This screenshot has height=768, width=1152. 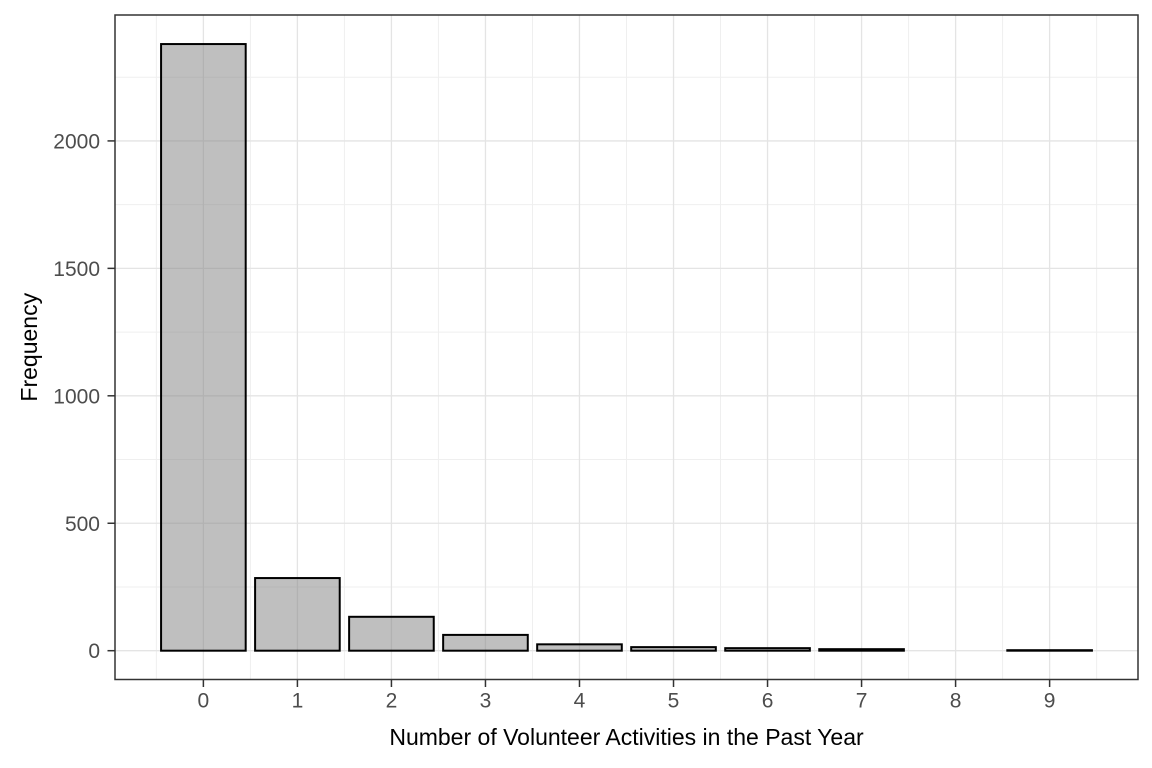 What do you see at coordinates (76, 141) in the screenshot?
I see `y-tick-label: 2000` at bounding box center [76, 141].